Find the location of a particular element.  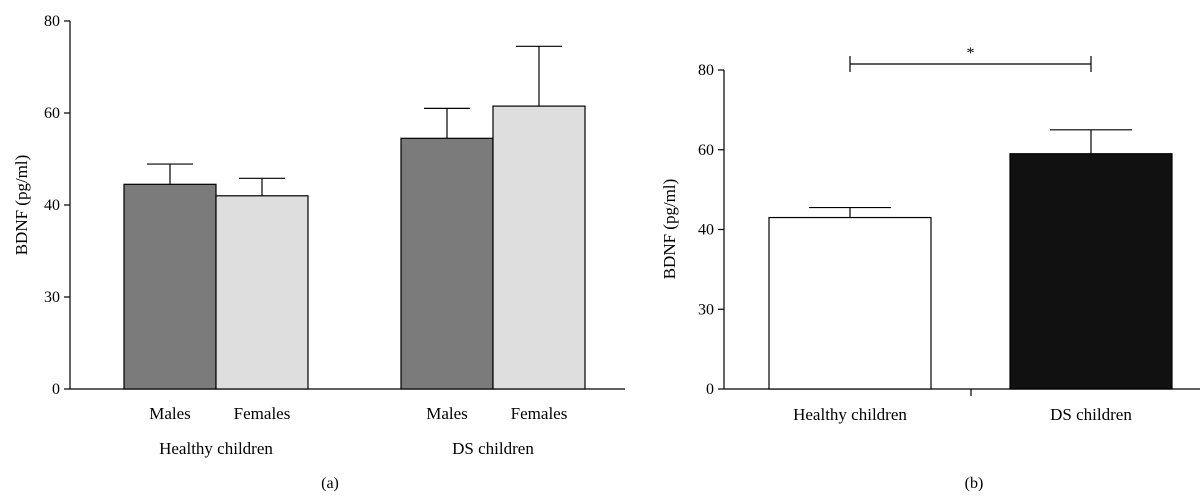

panel-b-category-labels: Healthy children DS children is located at coordinates (962, 414).